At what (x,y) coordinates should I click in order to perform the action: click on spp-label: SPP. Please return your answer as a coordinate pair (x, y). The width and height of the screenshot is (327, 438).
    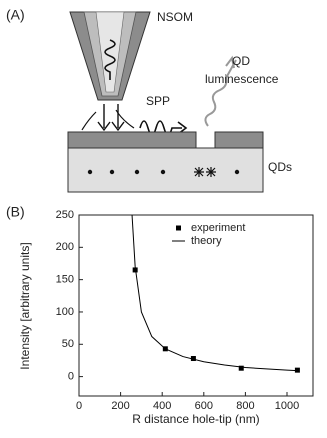
    Looking at the image, I should click on (158, 101).